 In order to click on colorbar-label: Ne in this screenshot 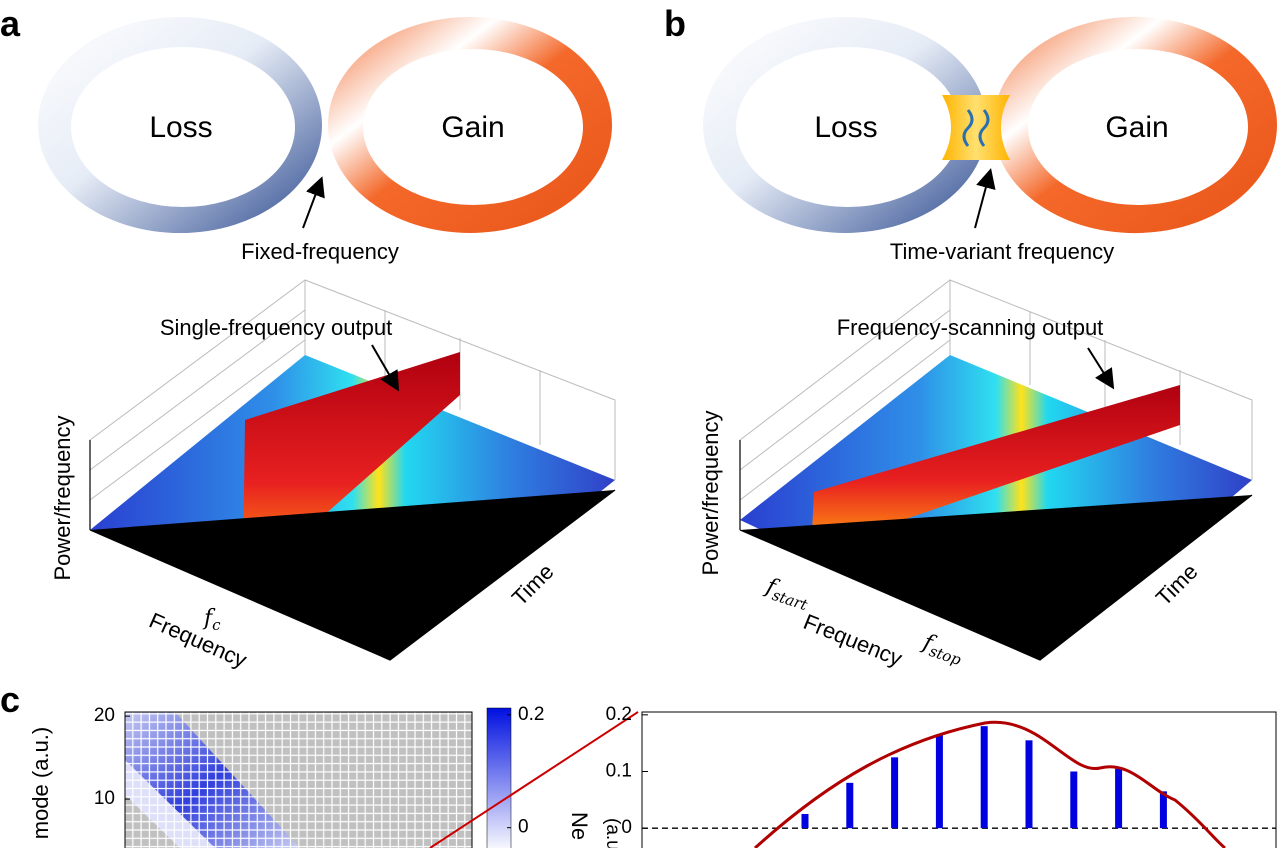, I will do `click(579, 826)`.